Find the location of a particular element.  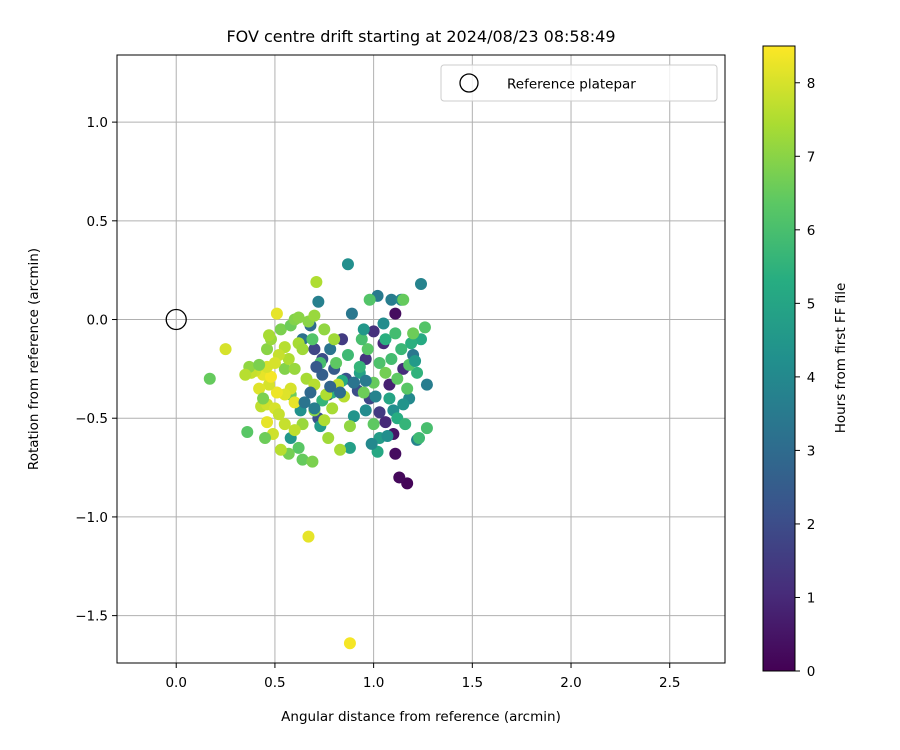

legend-marker-reference is located at coordinates (469, 83).